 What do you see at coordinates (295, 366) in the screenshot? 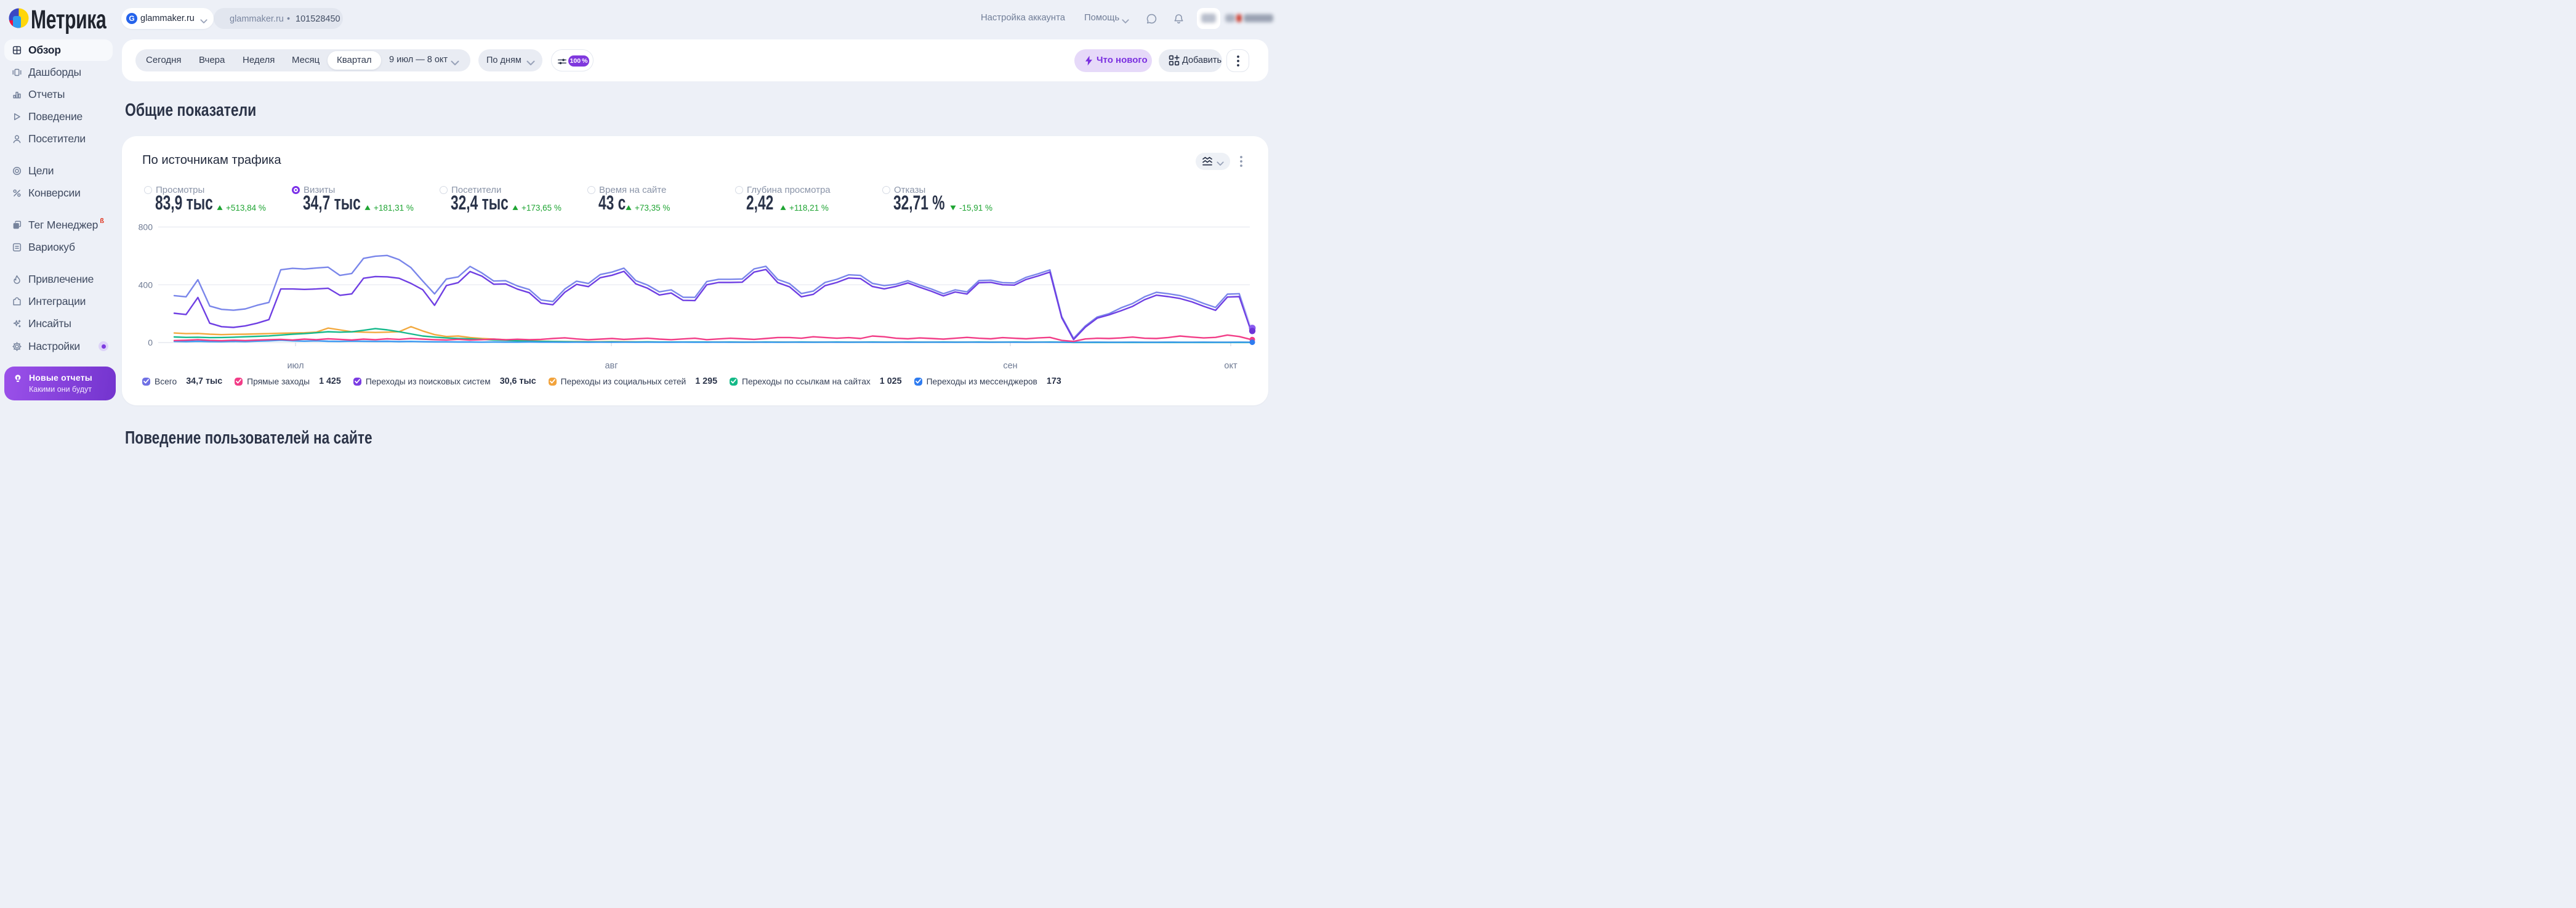
I see `svg-text: июл` at bounding box center [295, 366].